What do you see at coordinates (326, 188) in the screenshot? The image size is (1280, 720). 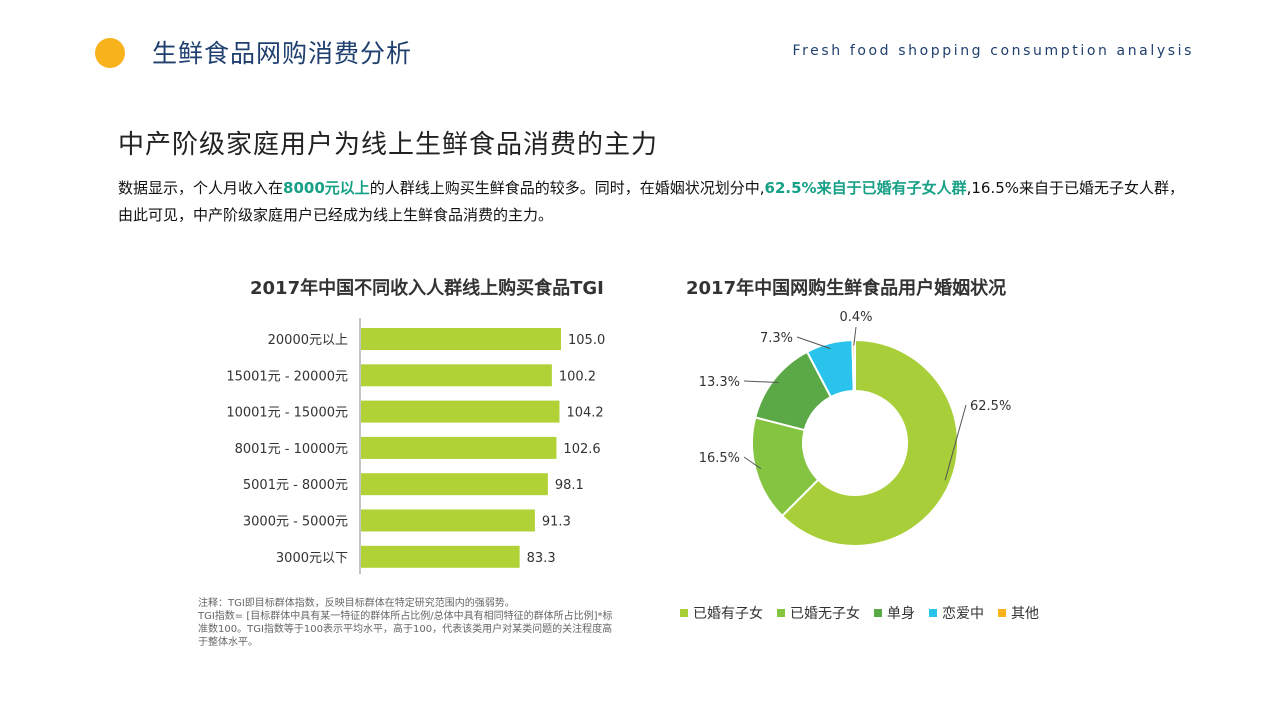 I see `summary-highlight-income: 8000元以上` at bounding box center [326, 188].